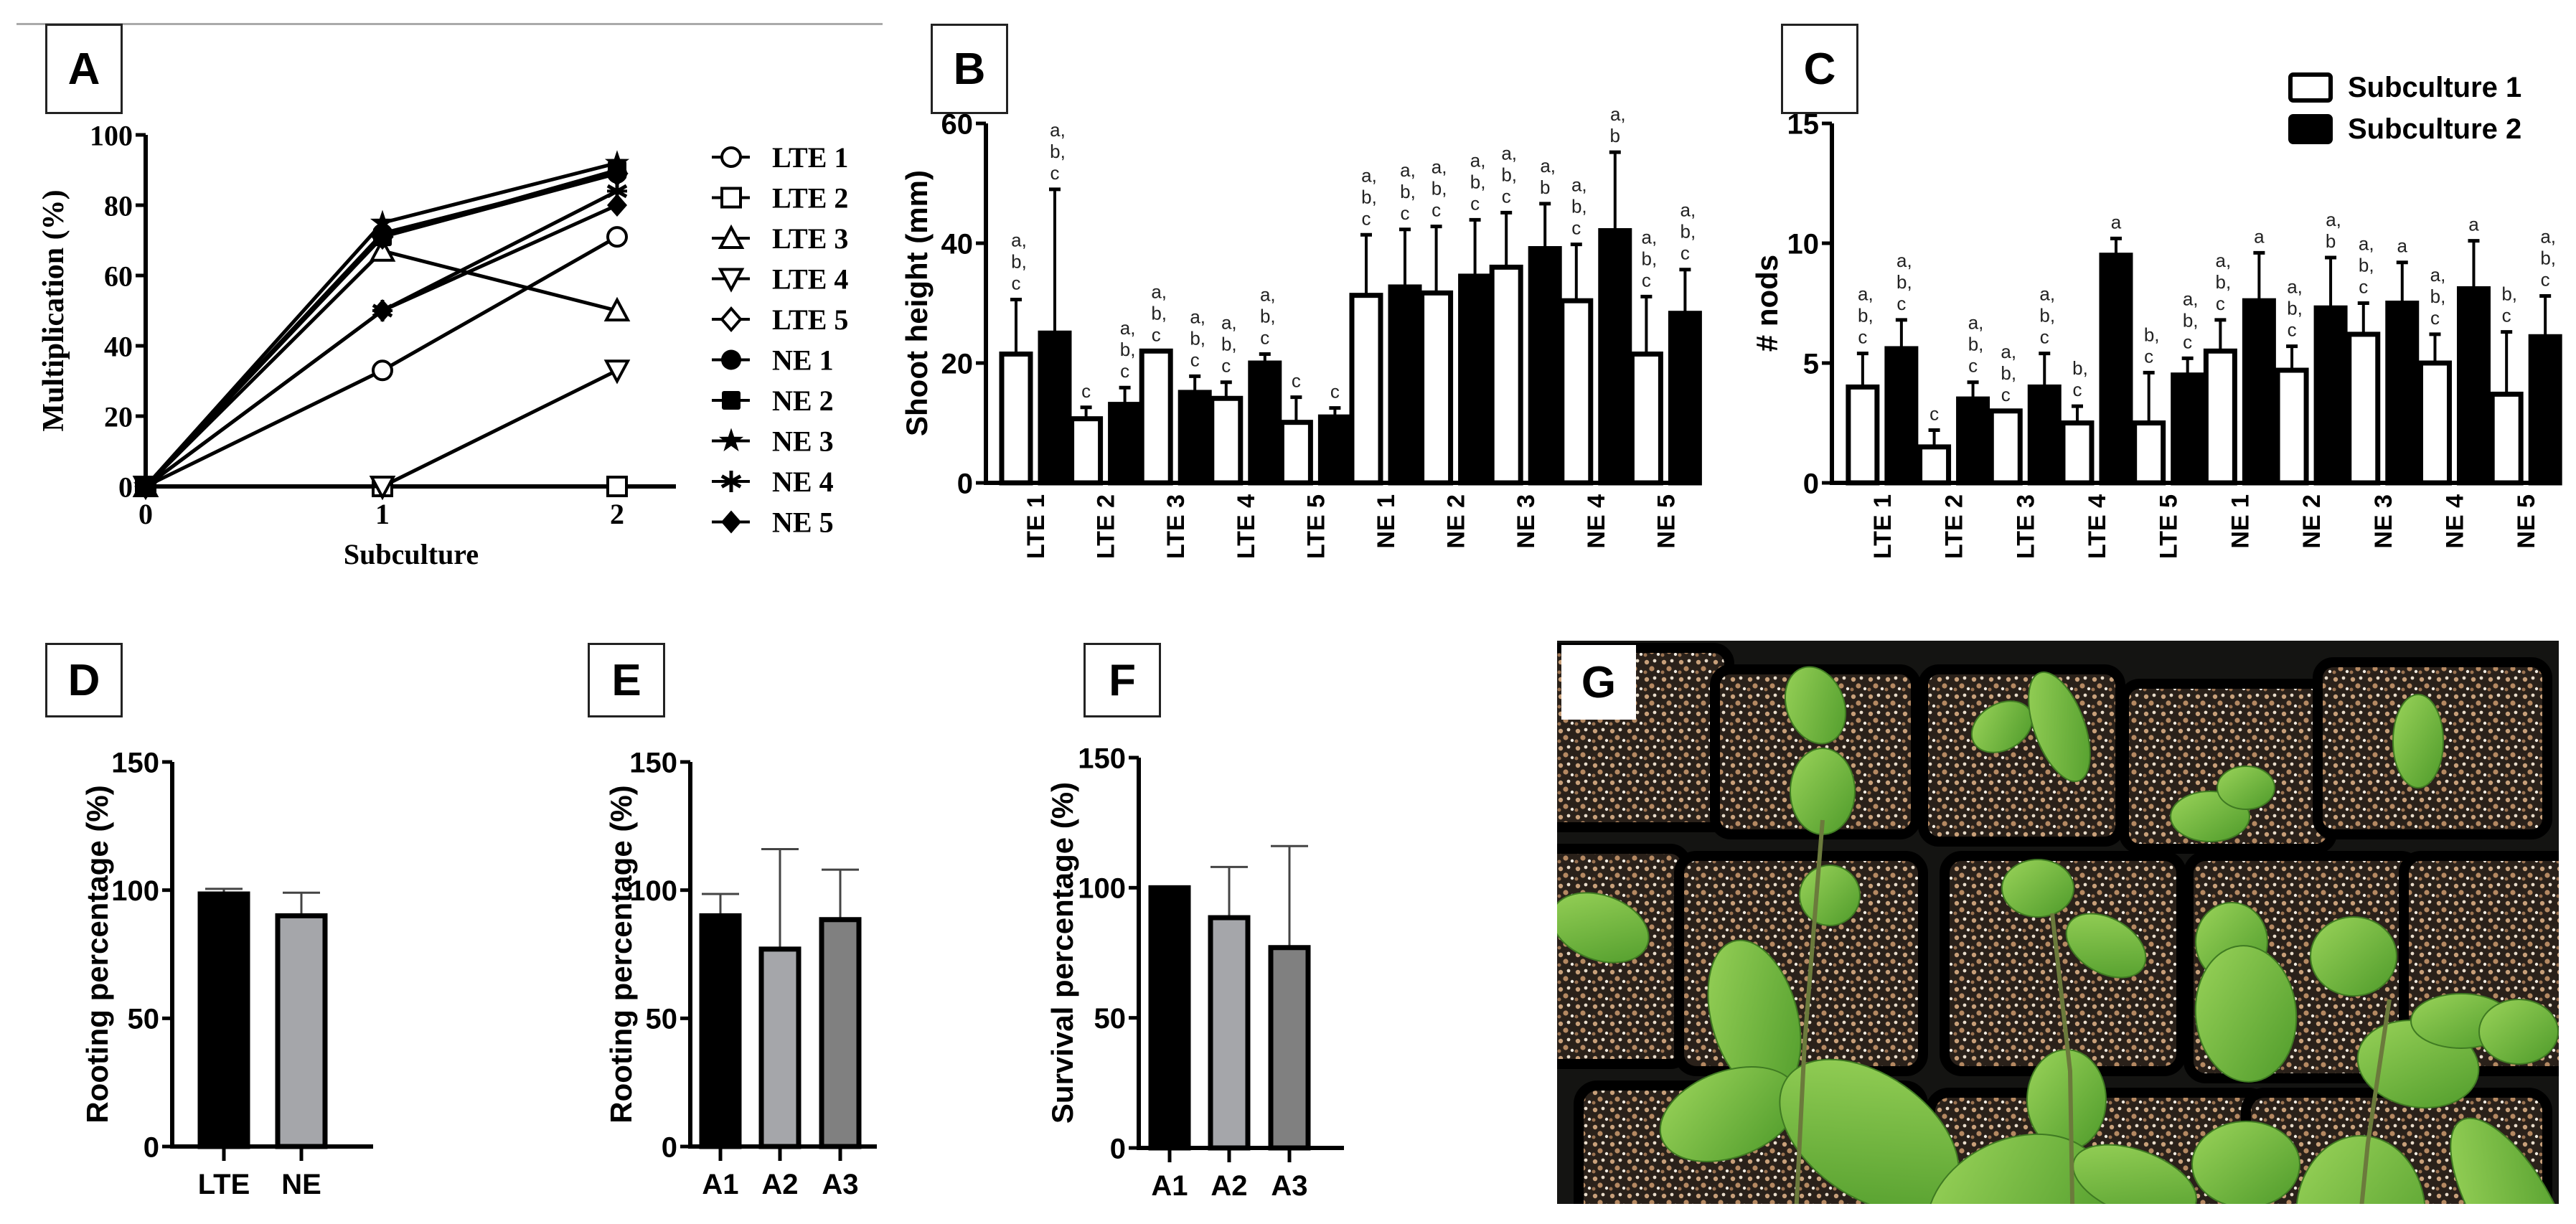 This screenshot has height=1224, width=2576. What do you see at coordinates (2454, 521) in the screenshot?
I see `x-tick-label: NE 4` at bounding box center [2454, 521].